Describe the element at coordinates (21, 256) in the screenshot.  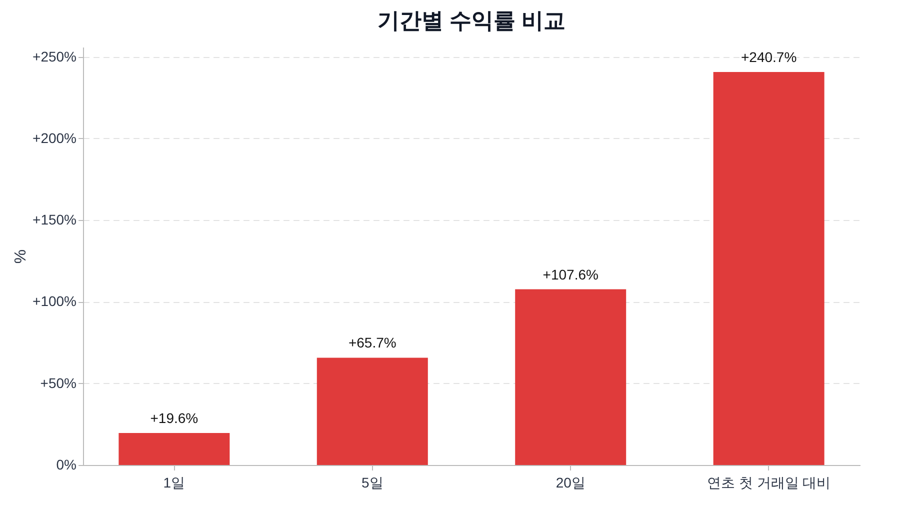
I see `y-axis-title: %` at that location.